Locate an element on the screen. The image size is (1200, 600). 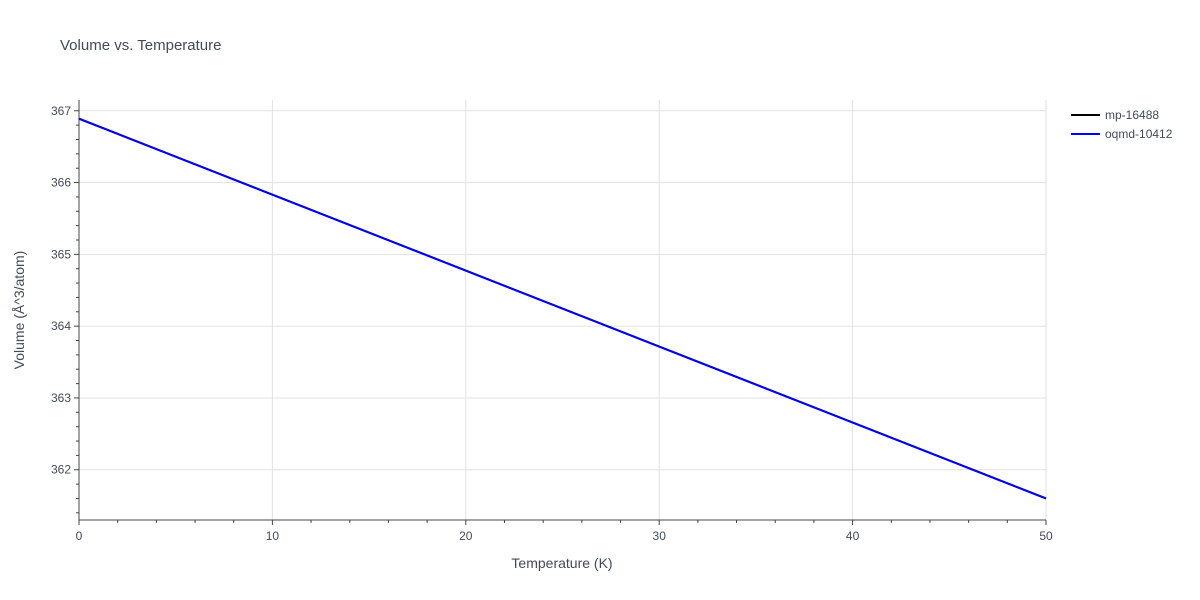
y-tick-label: 363 is located at coordinates (61, 398).